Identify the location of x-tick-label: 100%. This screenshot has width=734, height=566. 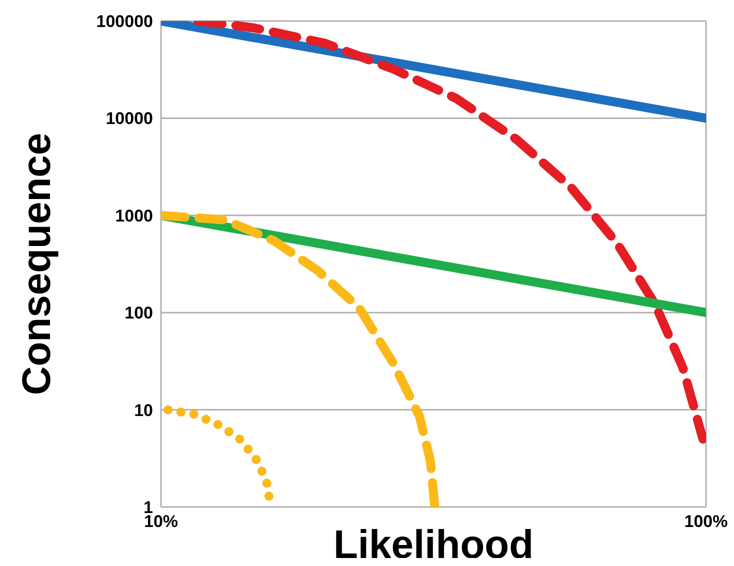
(706, 522).